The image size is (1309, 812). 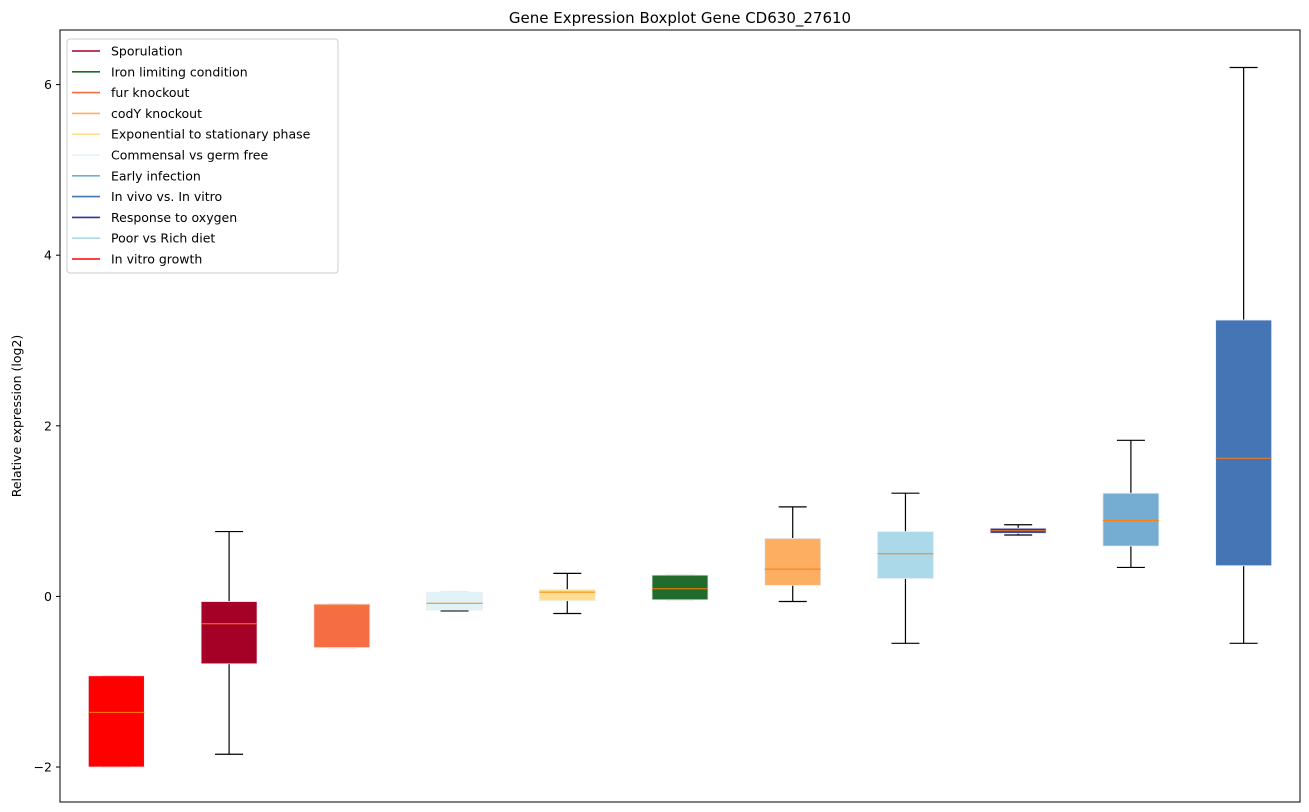 What do you see at coordinates (156, 113) in the screenshot?
I see `legend-label: codY knockout` at bounding box center [156, 113].